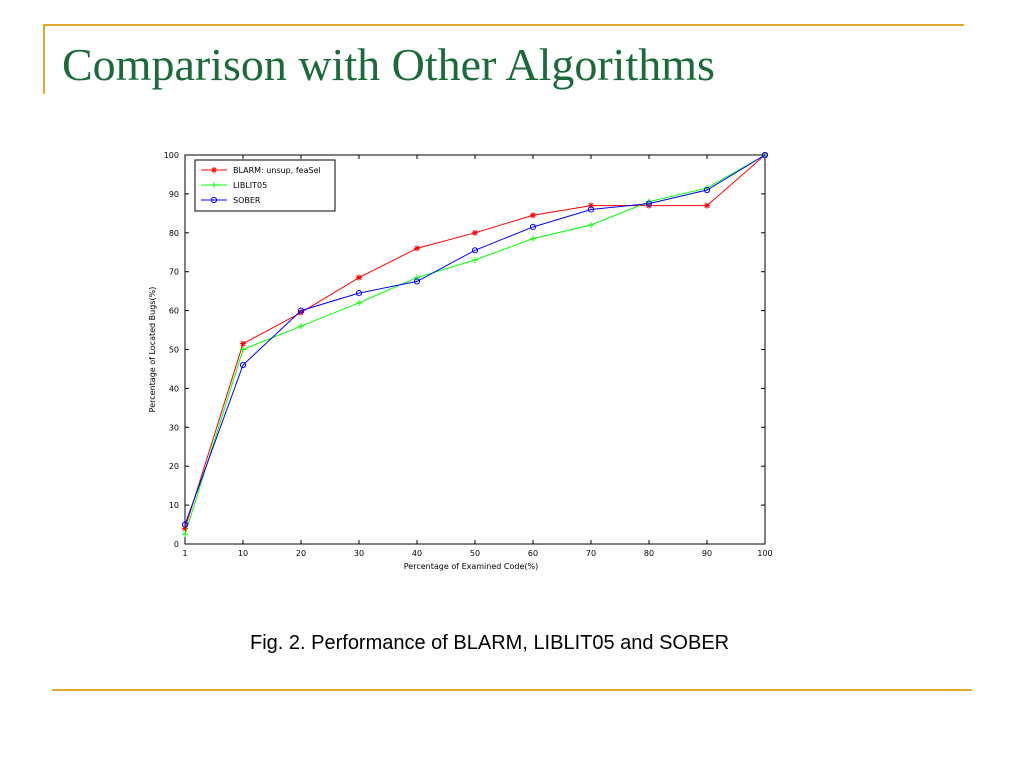 The image size is (1024, 768). What do you see at coordinates (359, 553) in the screenshot?
I see `x-tick-label: 30` at bounding box center [359, 553].